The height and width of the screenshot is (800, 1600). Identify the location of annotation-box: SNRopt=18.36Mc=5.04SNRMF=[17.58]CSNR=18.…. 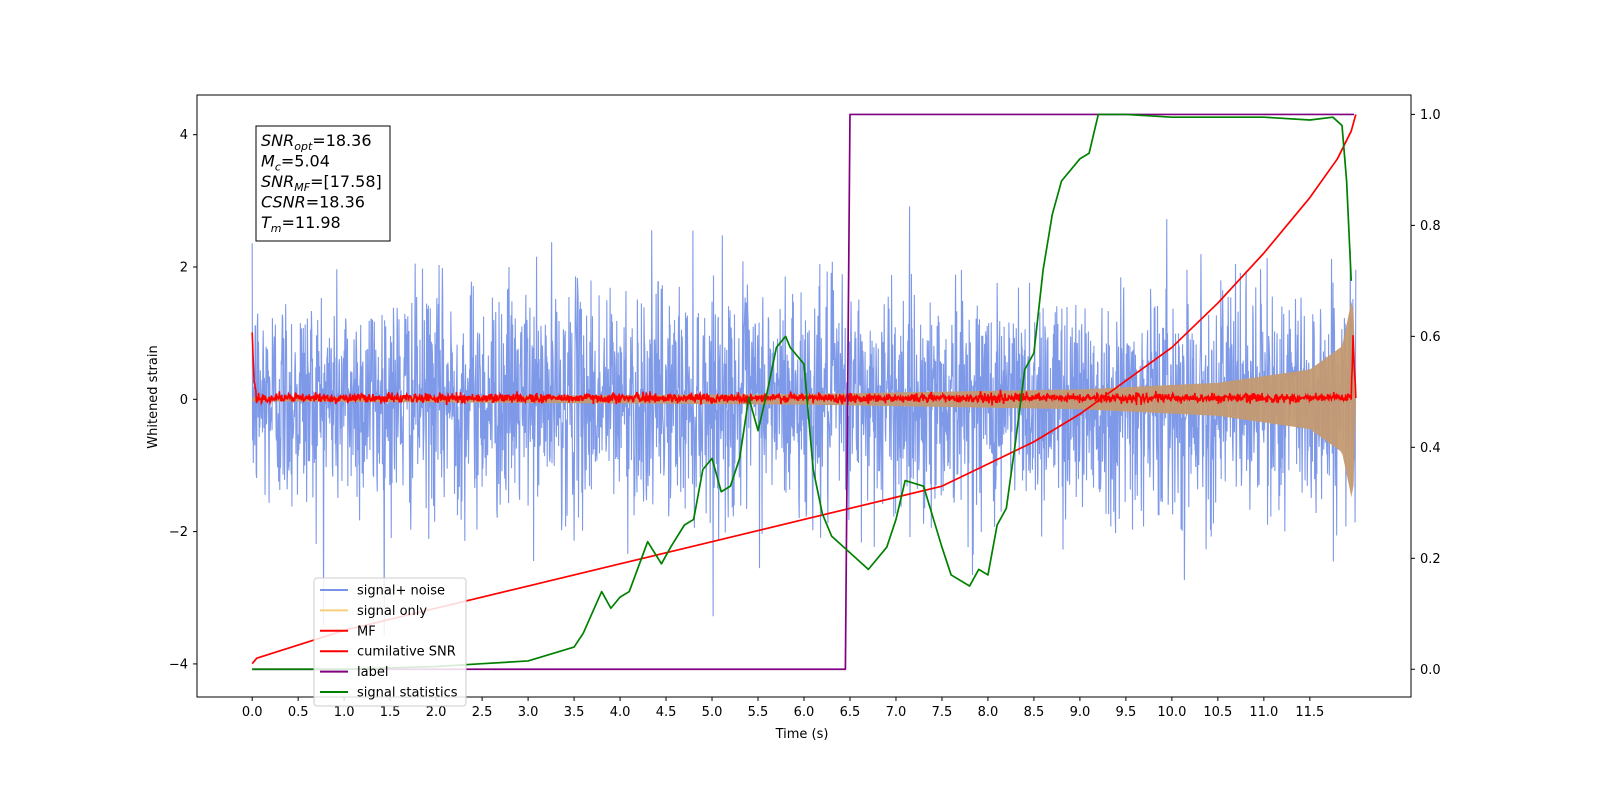
(323, 183).